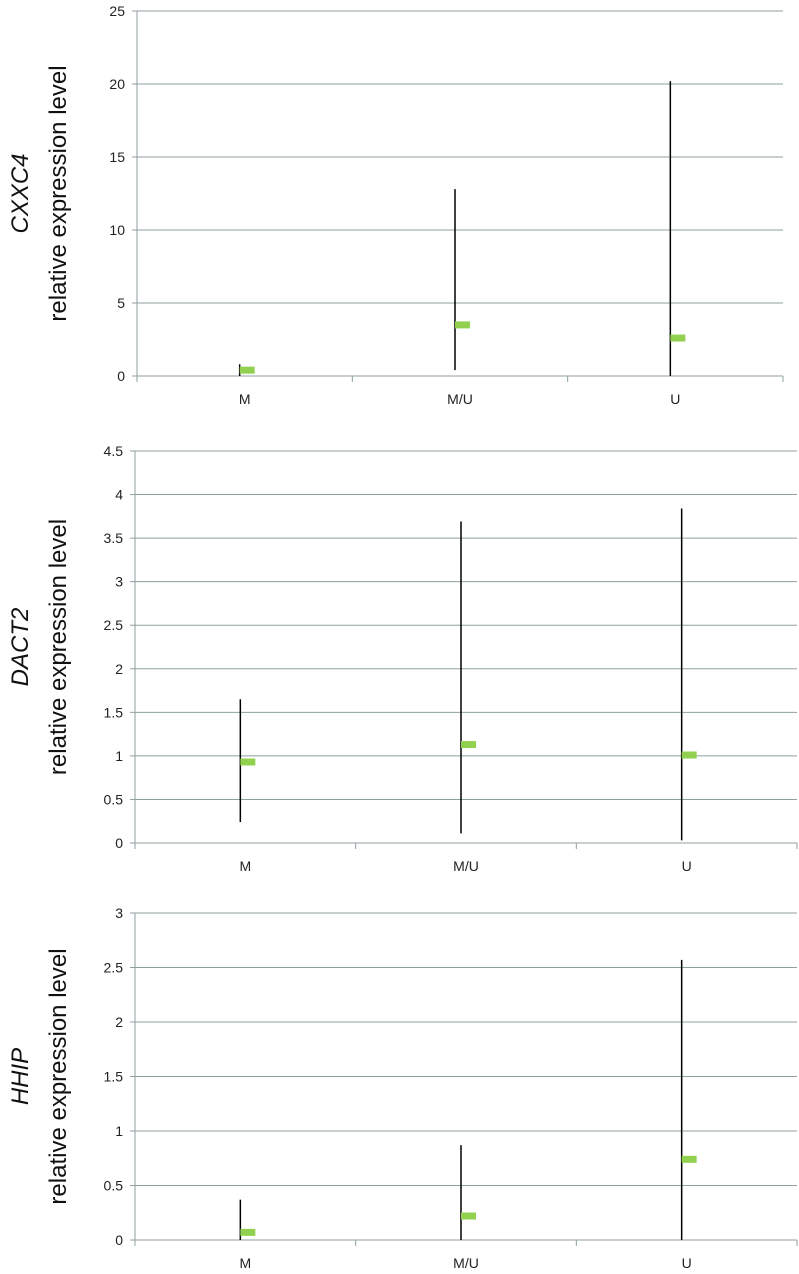 This screenshot has height=1274, width=799. What do you see at coordinates (114, 451) in the screenshot?
I see `y-tick-label: 4.5` at bounding box center [114, 451].